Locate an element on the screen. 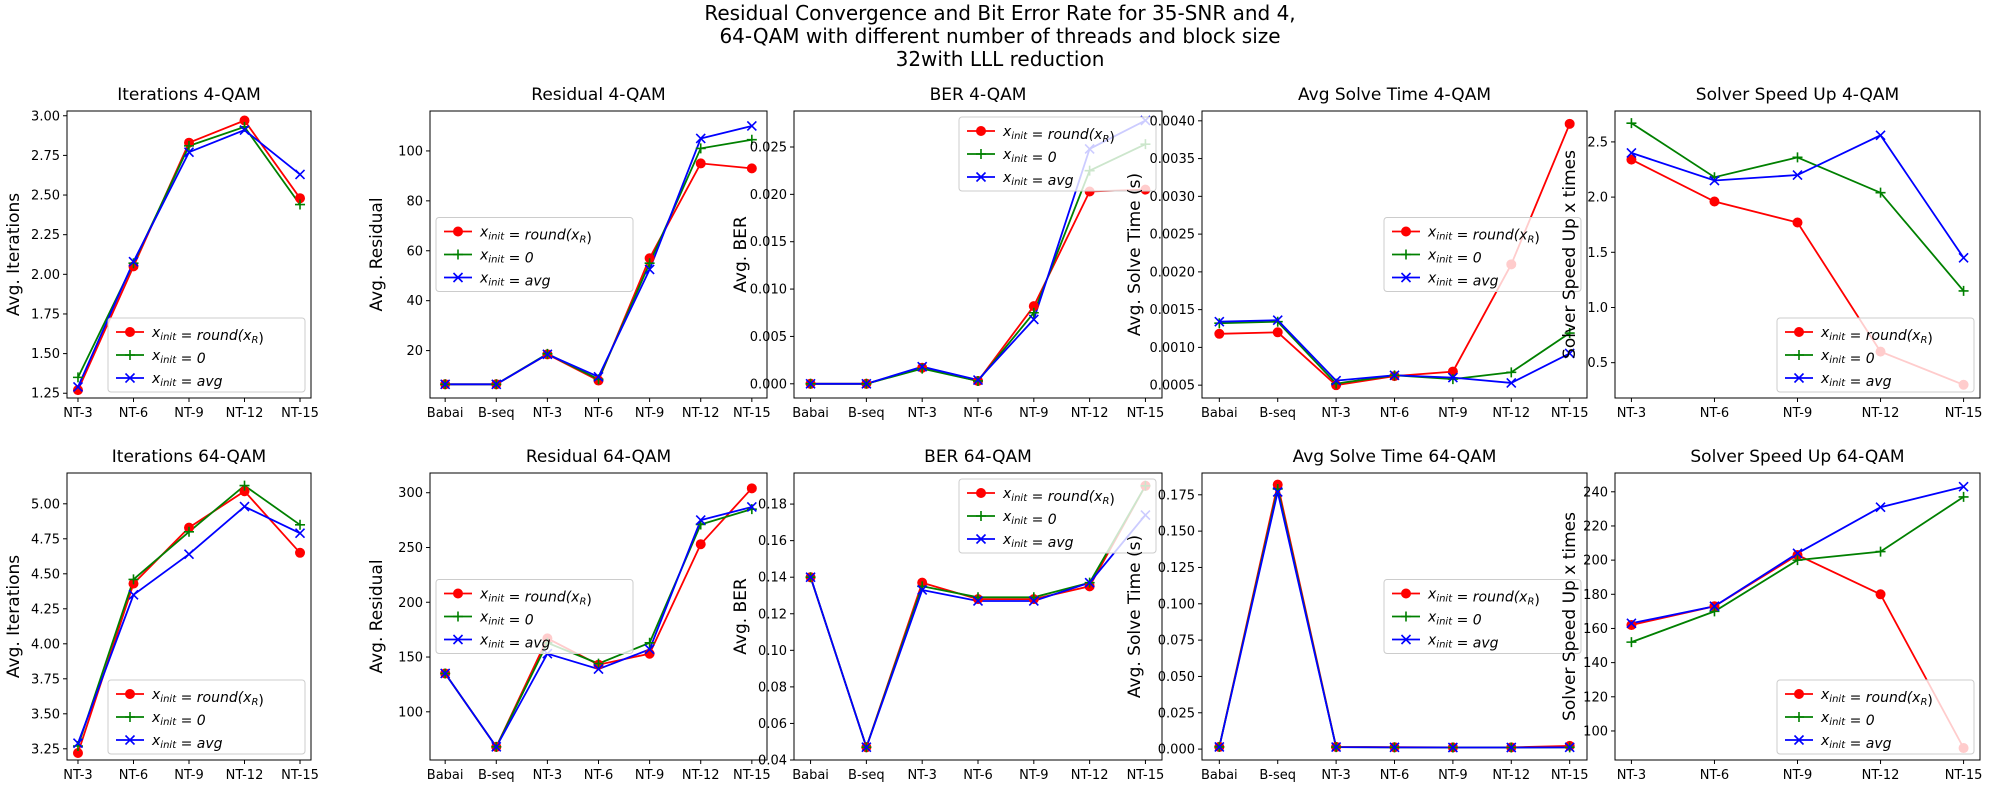  y-tick-label: 0.000 is located at coordinates (768, 384).